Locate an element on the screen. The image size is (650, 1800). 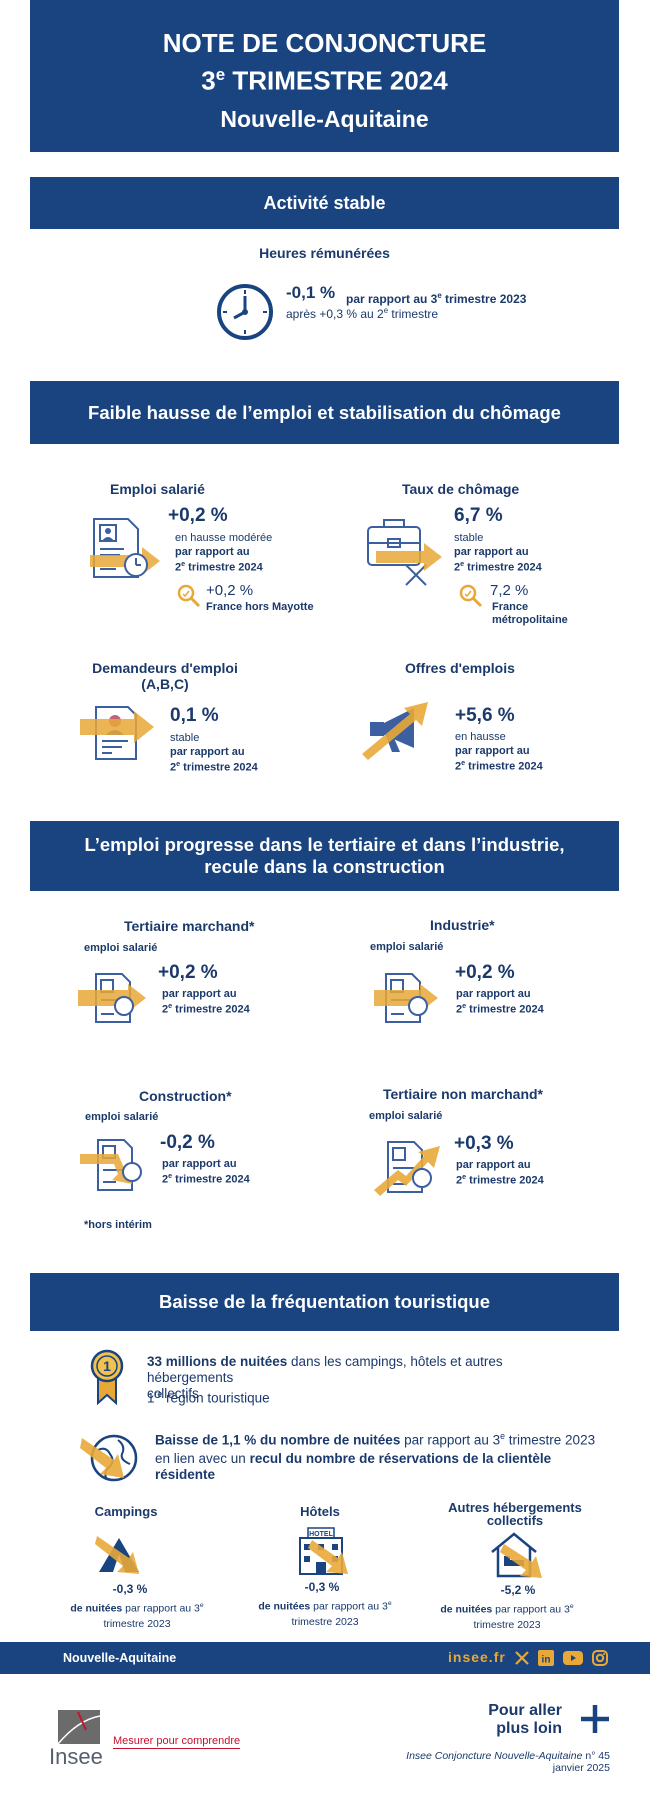
band-tourism: Baisse de la fréquentation touristique is located at coordinates (324, 1302).